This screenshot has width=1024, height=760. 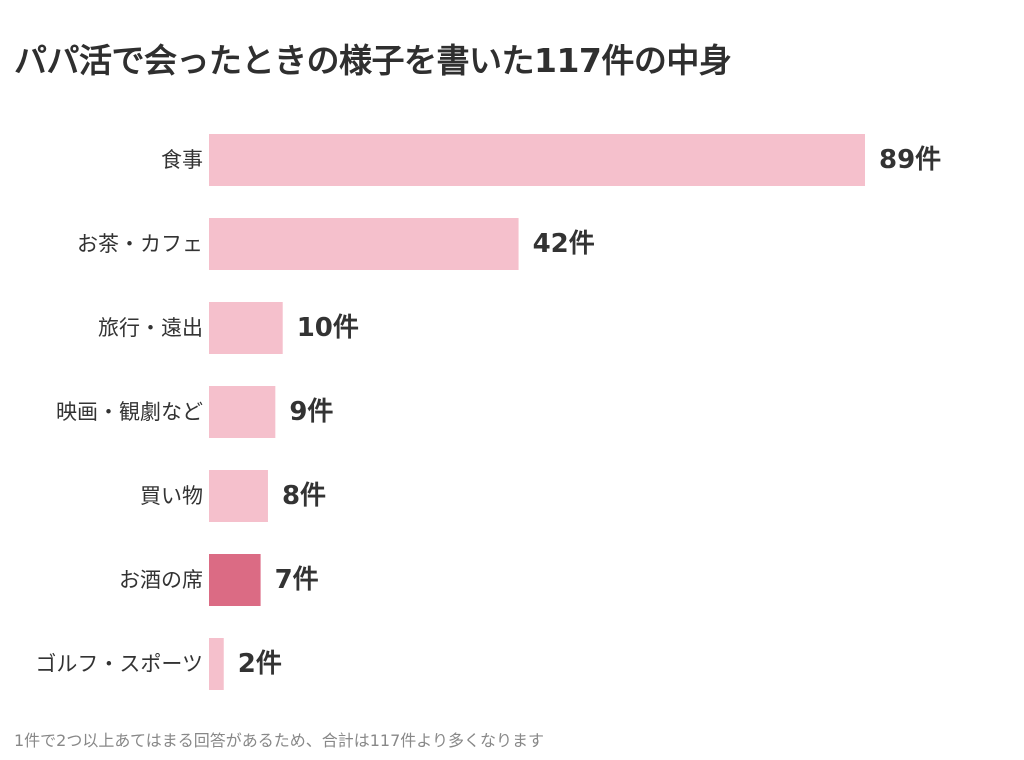 What do you see at coordinates (161, 580) in the screenshot?
I see `category-label: お酒の席` at bounding box center [161, 580].